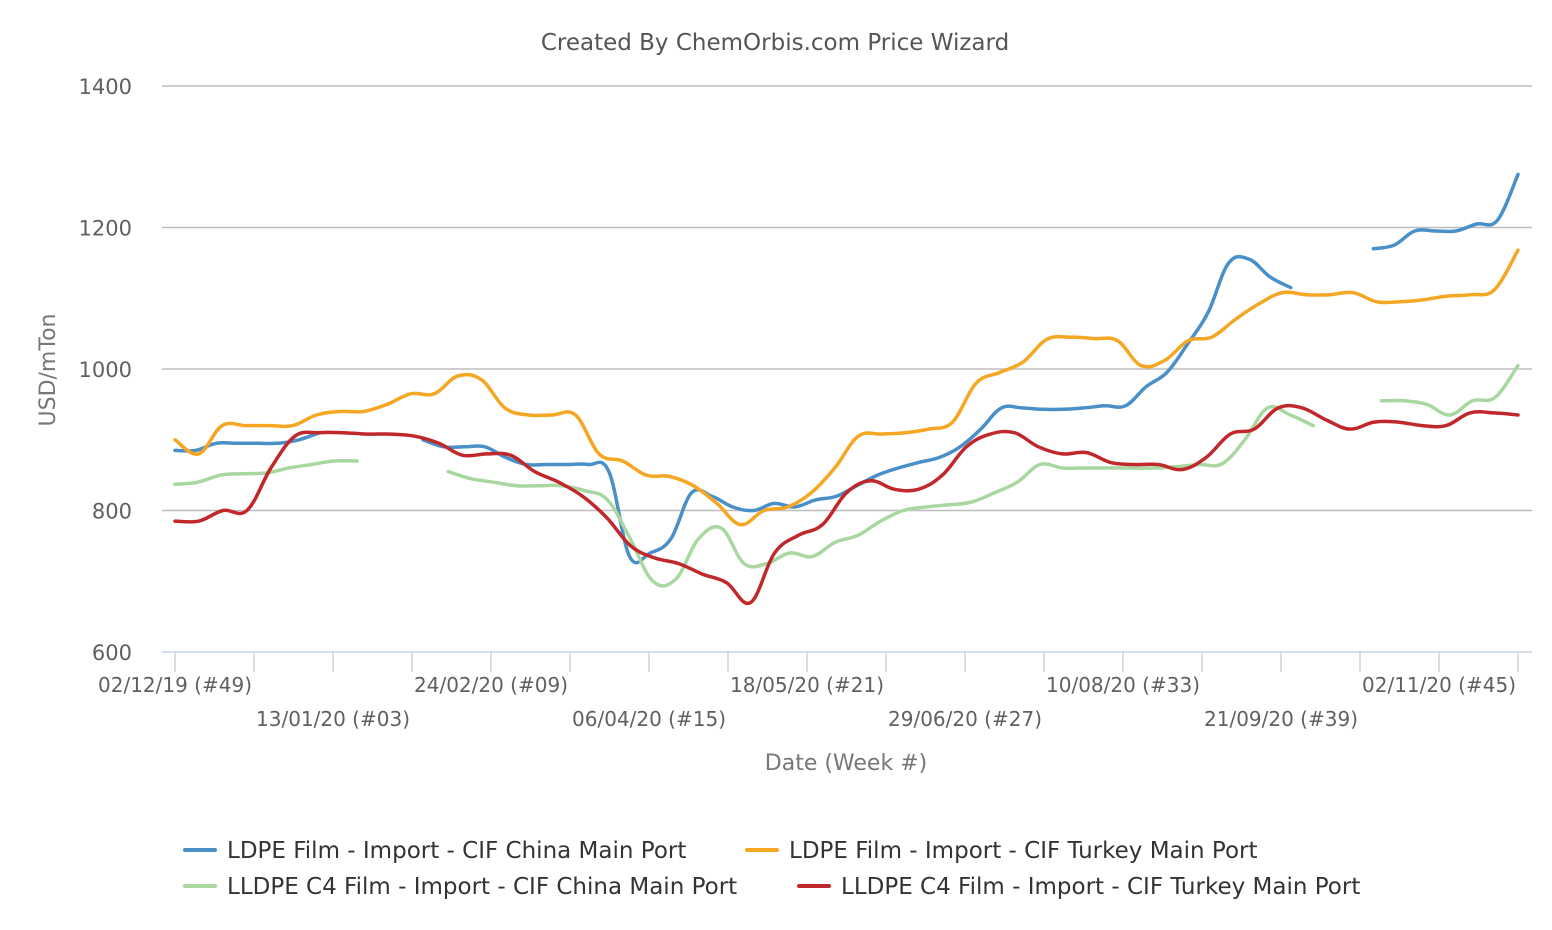 The image size is (1552, 930). I want to click on legend-item: LDPE Film - Import - CIF China Main Port, so click(434, 851).